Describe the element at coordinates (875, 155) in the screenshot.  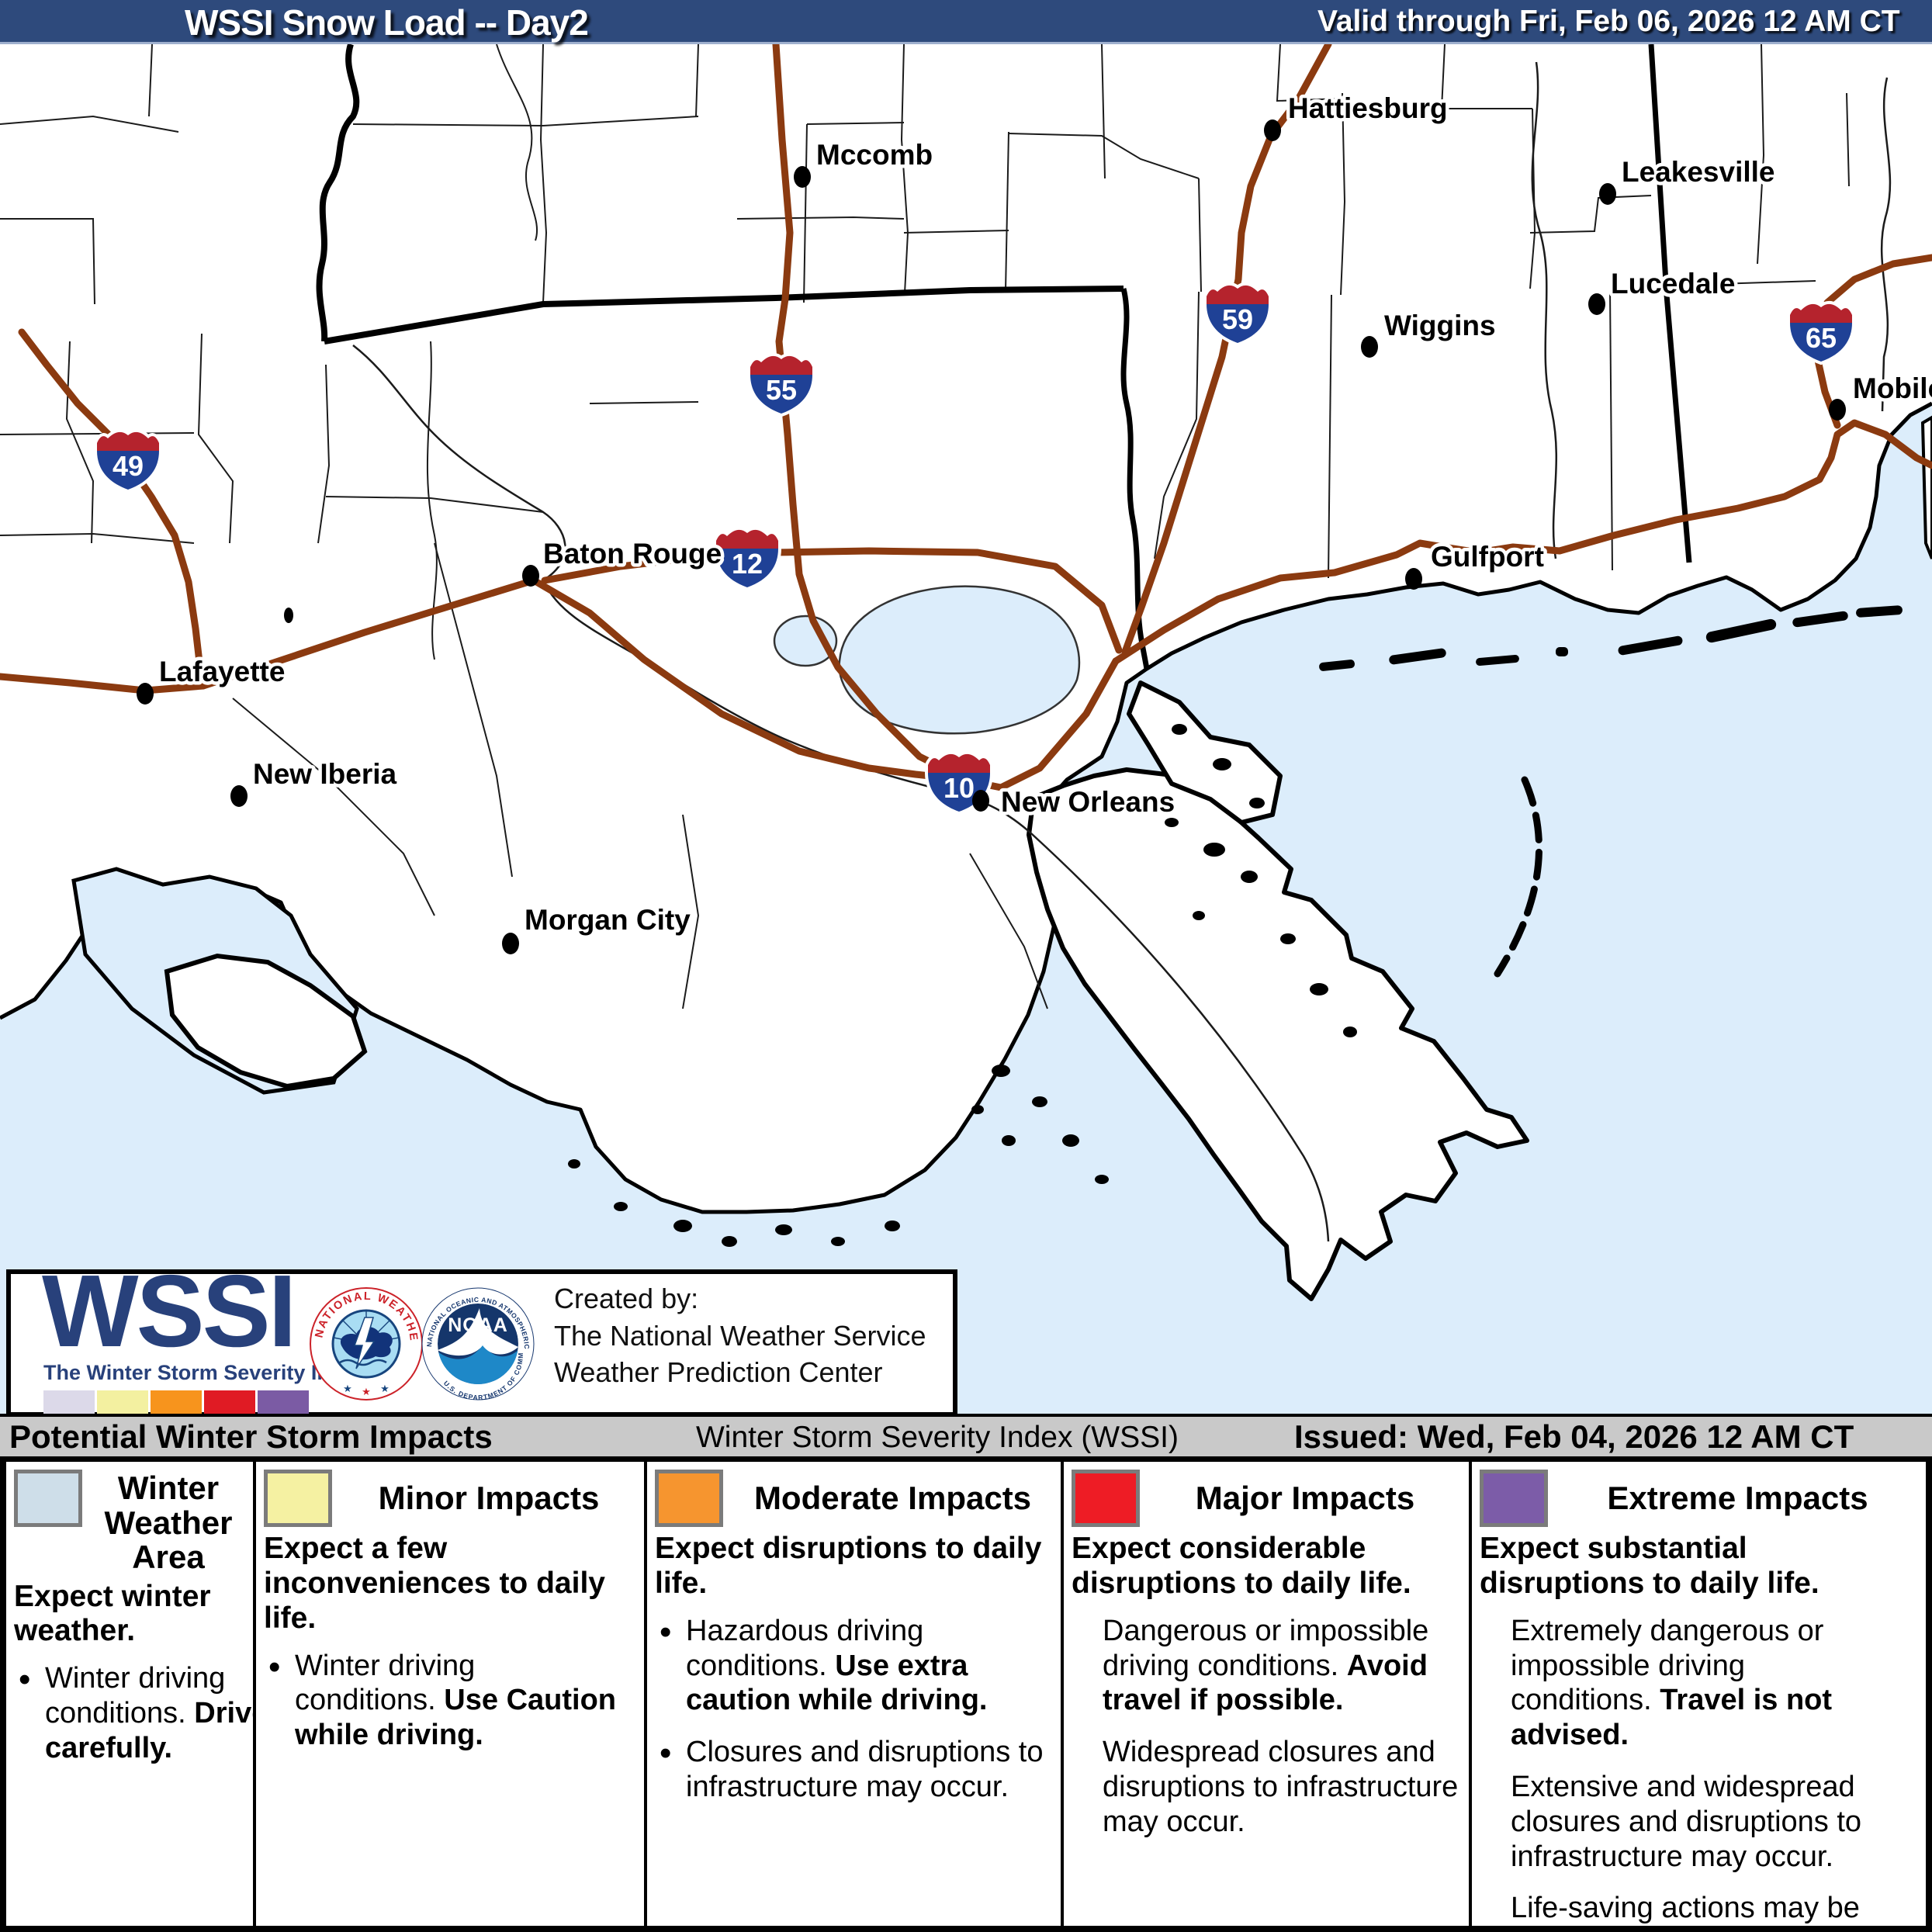
I see `city-label-mccomb: Mccomb` at that location.